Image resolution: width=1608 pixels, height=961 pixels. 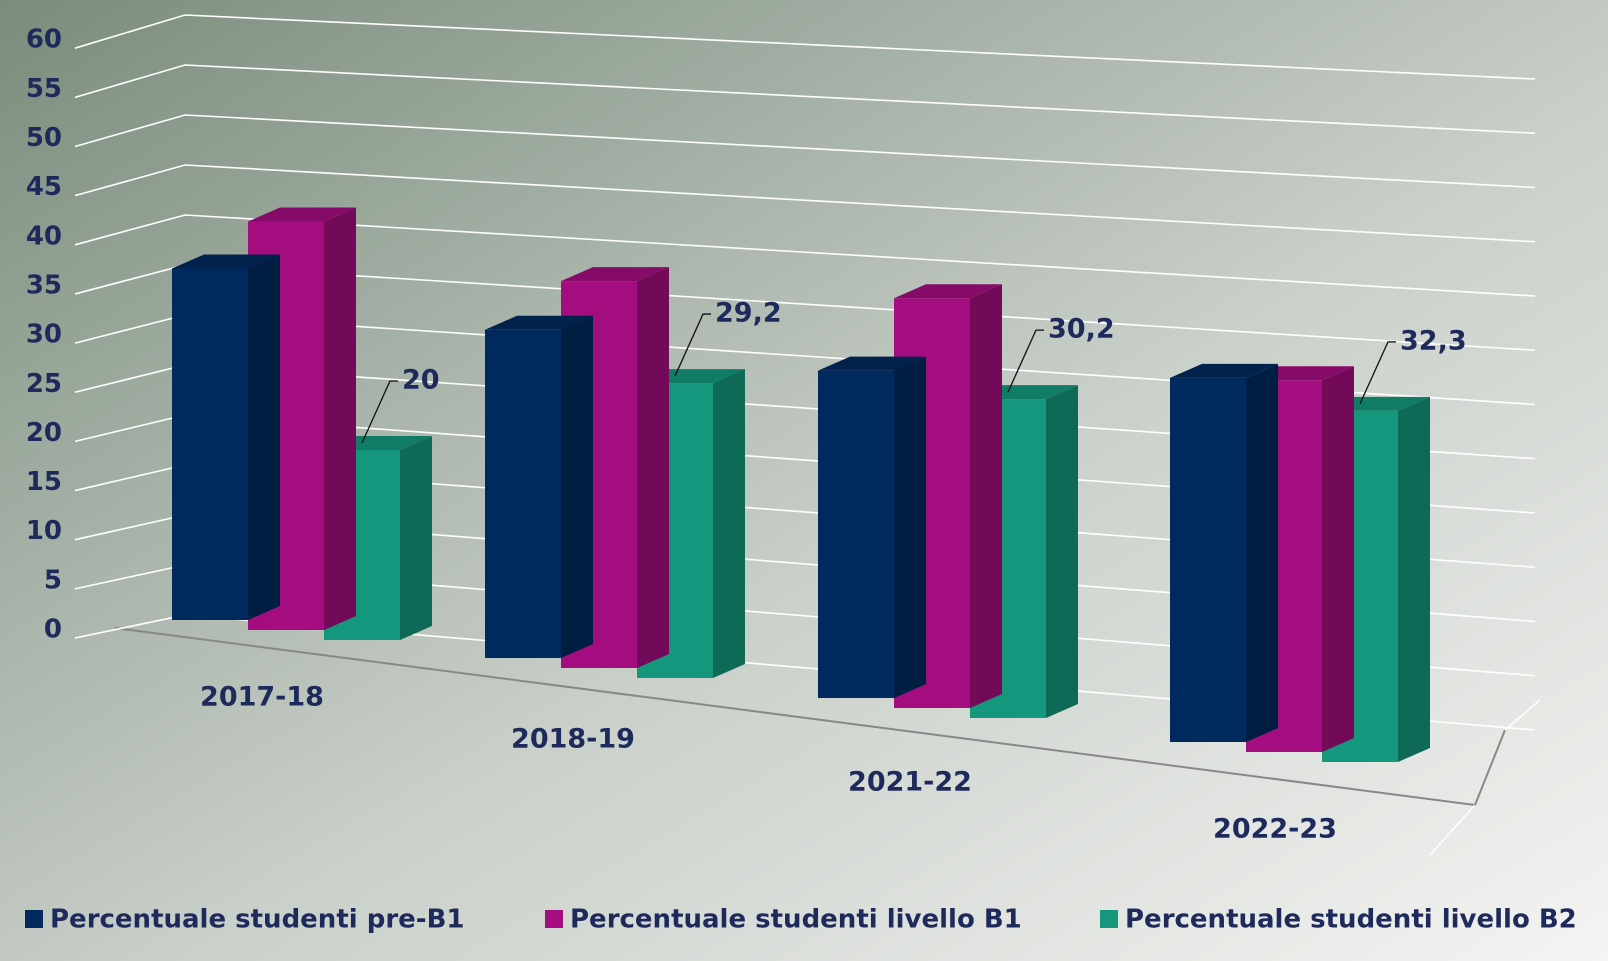 What do you see at coordinates (573, 739) in the screenshot?
I see `x-tick-label: 2018-19` at bounding box center [573, 739].